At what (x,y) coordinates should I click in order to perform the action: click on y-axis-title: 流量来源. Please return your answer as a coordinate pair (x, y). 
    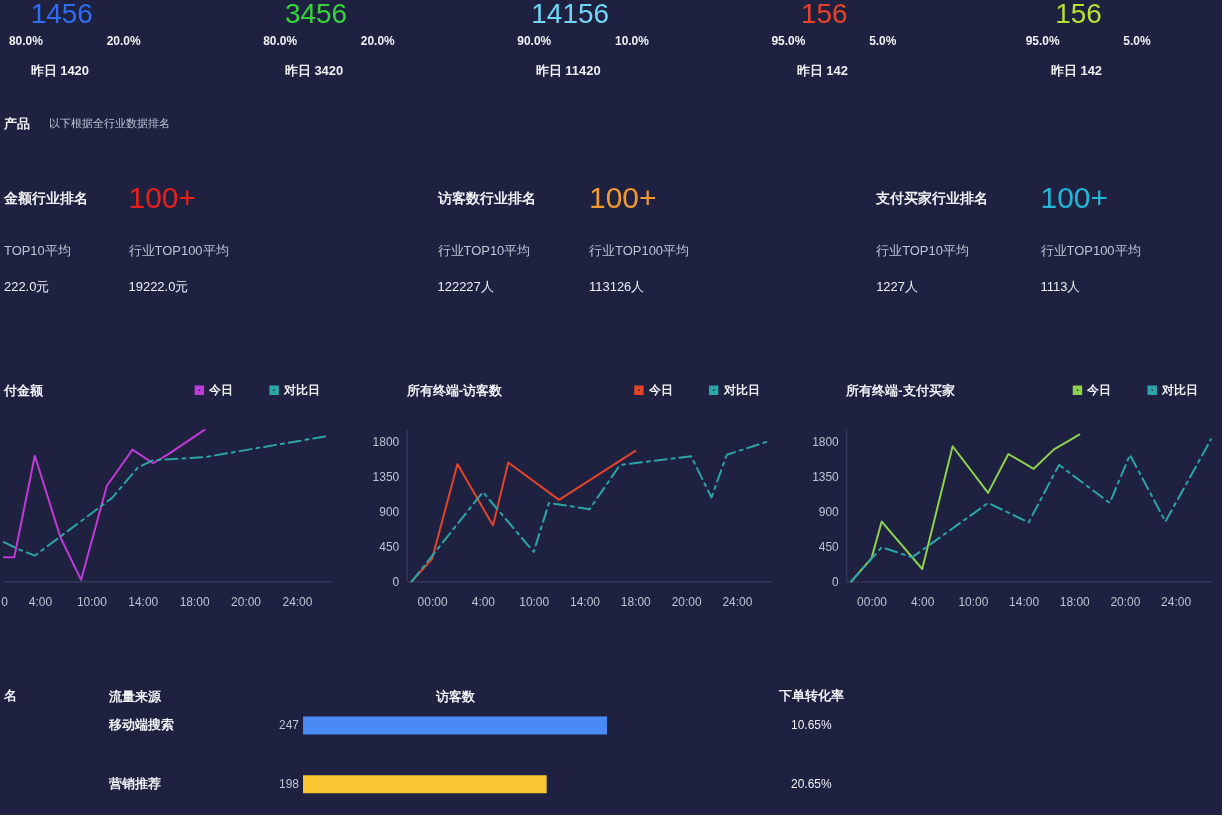
    Looking at the image, I should click on (135, 696).